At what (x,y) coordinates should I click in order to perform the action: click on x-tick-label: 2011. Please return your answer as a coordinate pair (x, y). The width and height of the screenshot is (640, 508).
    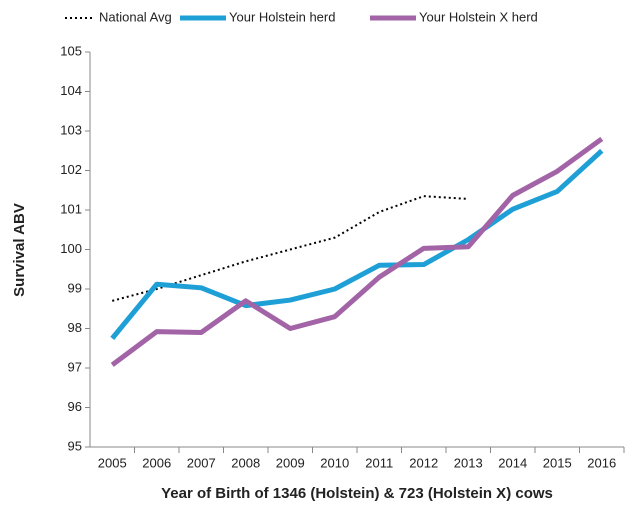
    Looking at the image, I should click on (379, 462).